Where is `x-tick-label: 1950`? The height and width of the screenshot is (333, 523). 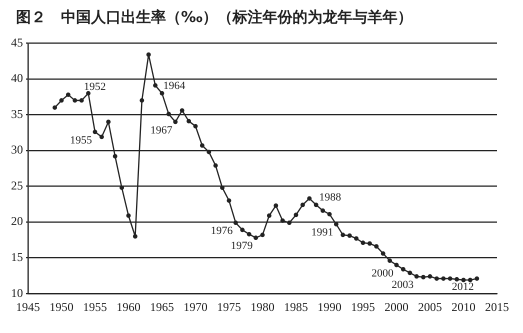 x-tick-label: 1950 is located at coordinates (62, 307).